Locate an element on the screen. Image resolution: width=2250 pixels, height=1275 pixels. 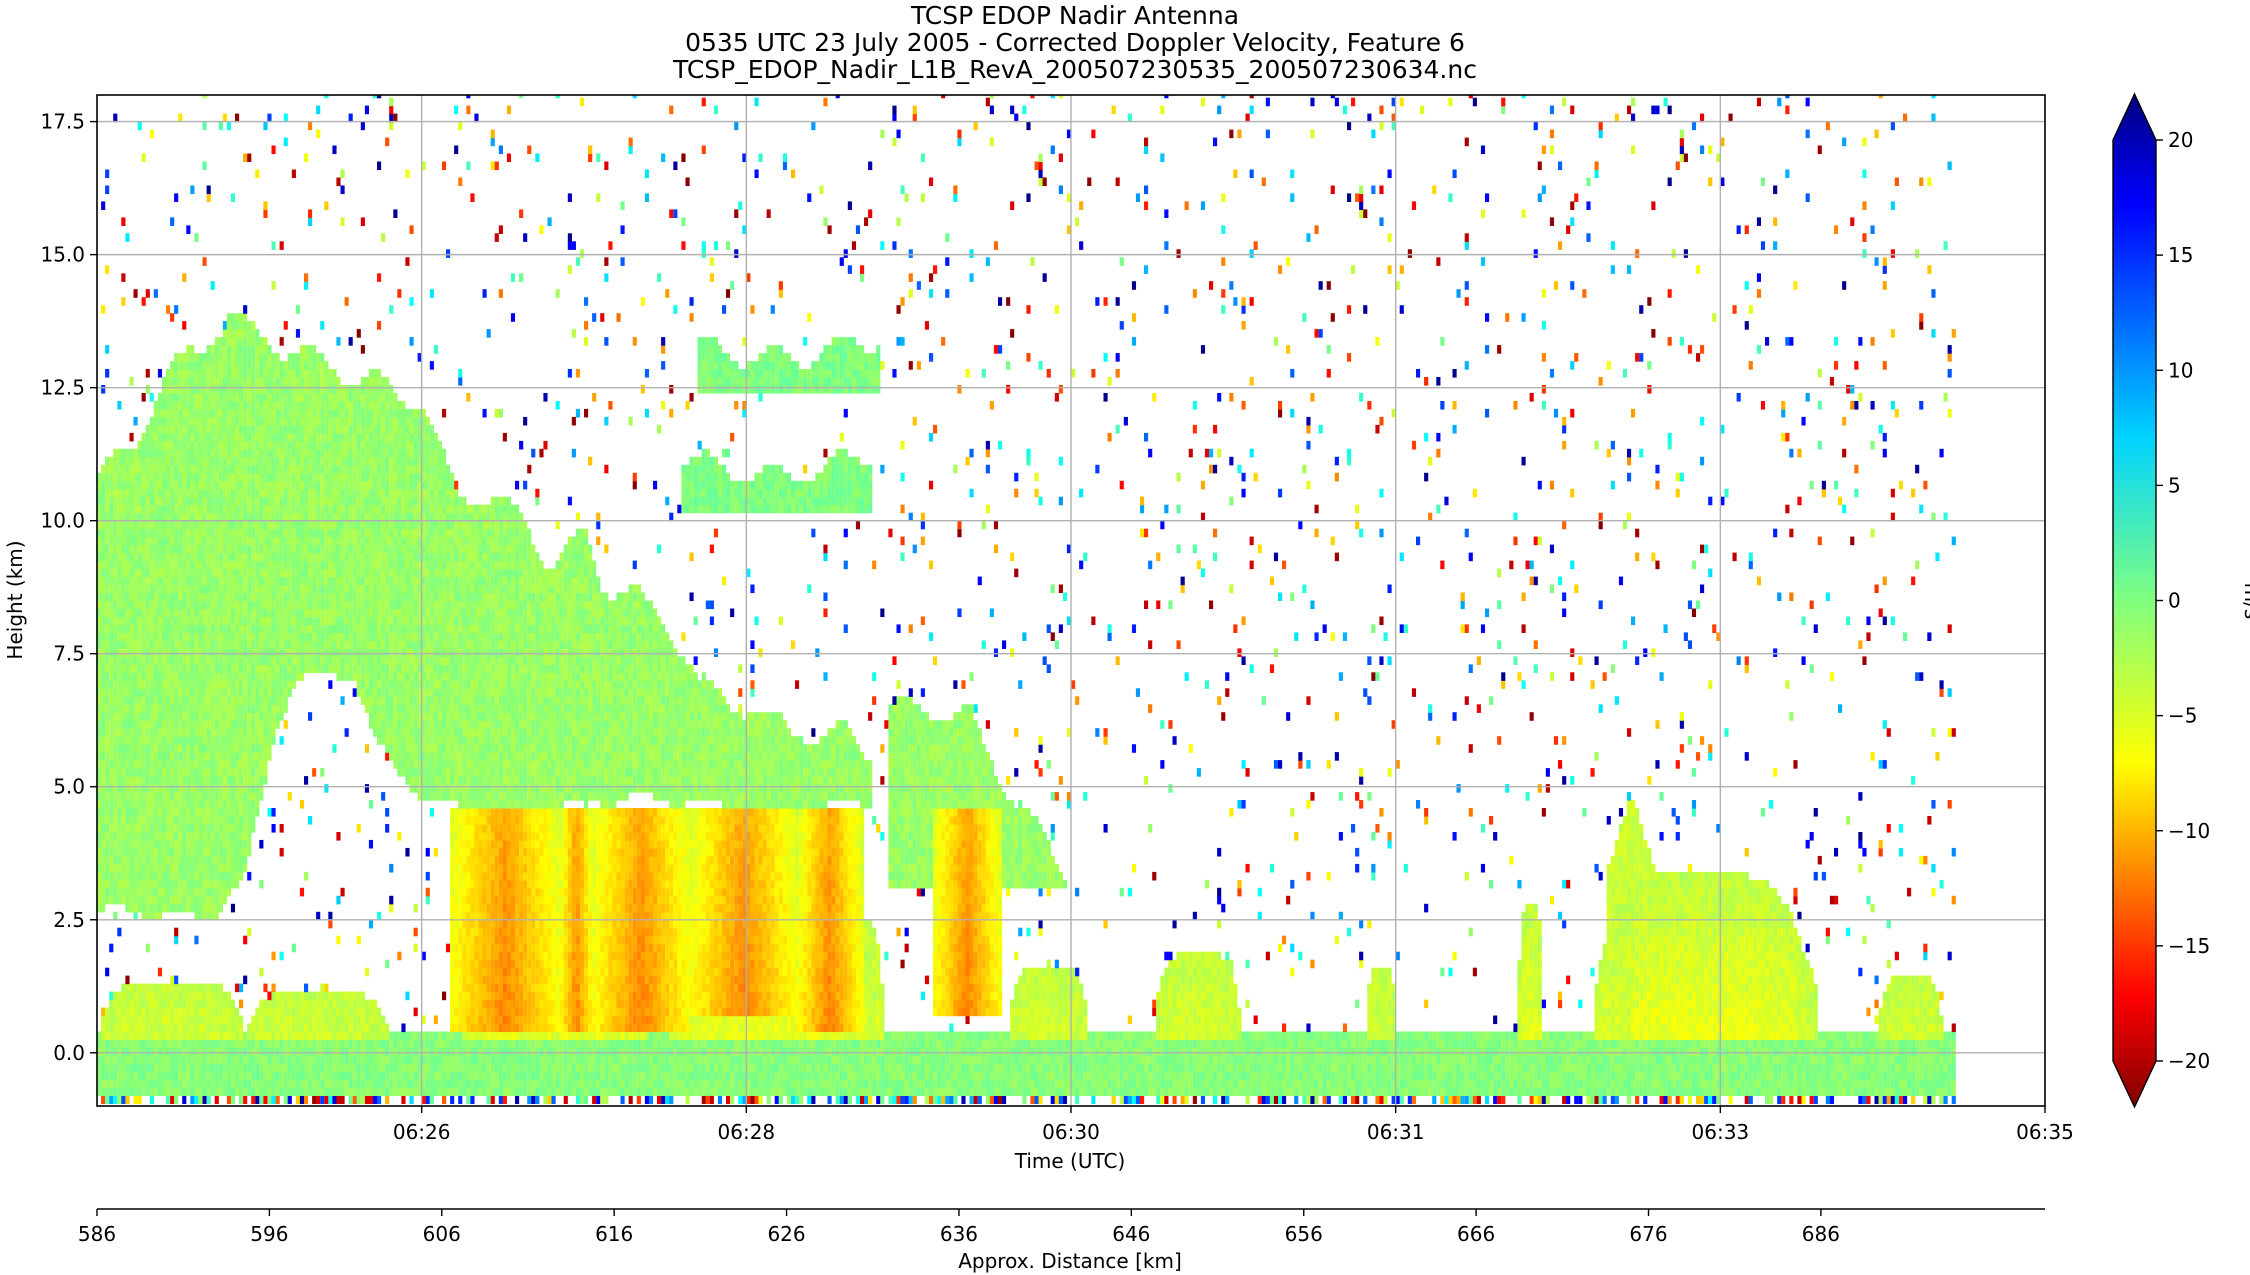
colorbar-tick-label-6: 10 is located at coordinates (2180, 370).